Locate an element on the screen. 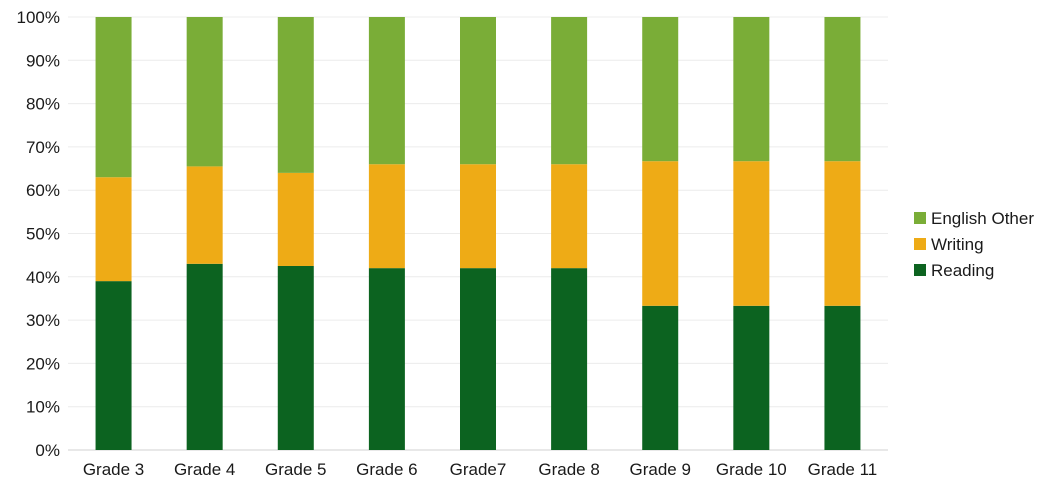 The width and height of the screenshot is (1054, 478). x-tick-label: Grade 10 is located at coordinates (751, 469).